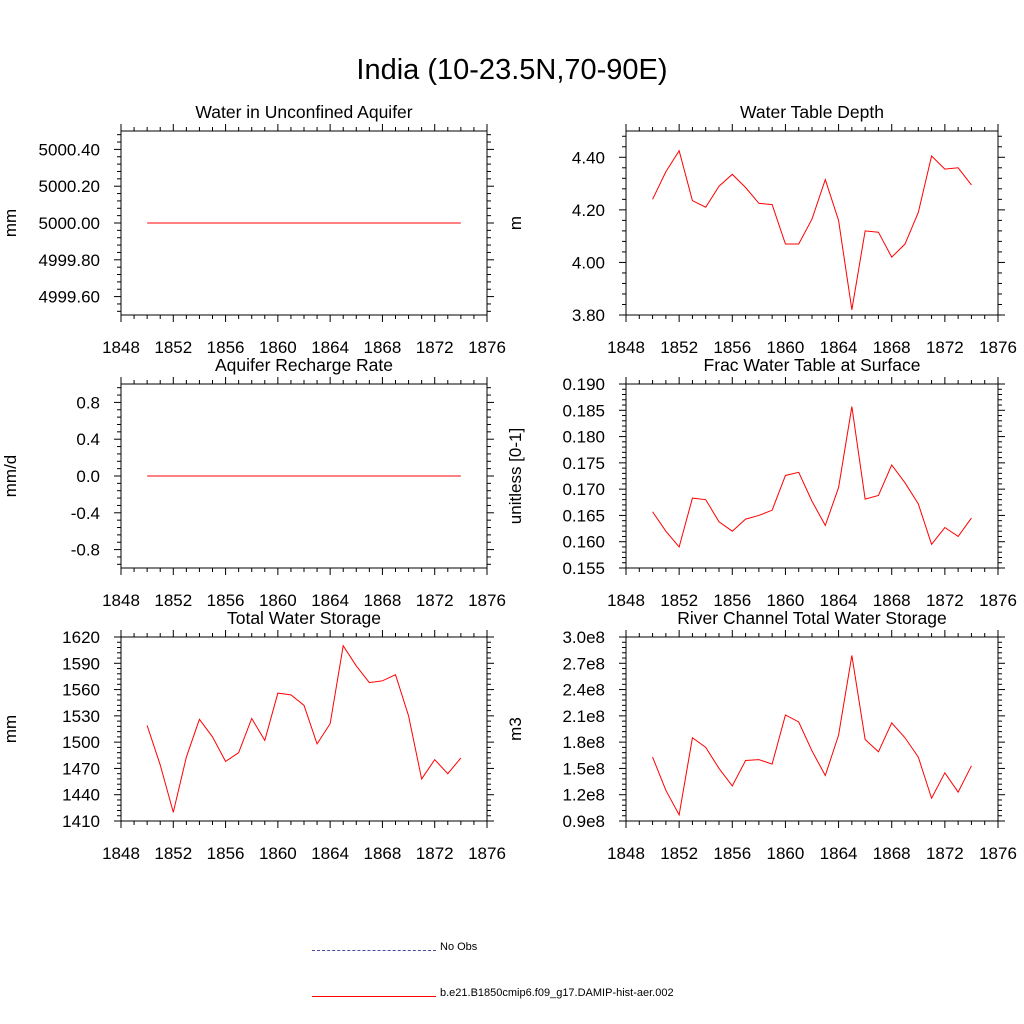  I want to click on y-tick-label: 3.80, so click(588, 315).